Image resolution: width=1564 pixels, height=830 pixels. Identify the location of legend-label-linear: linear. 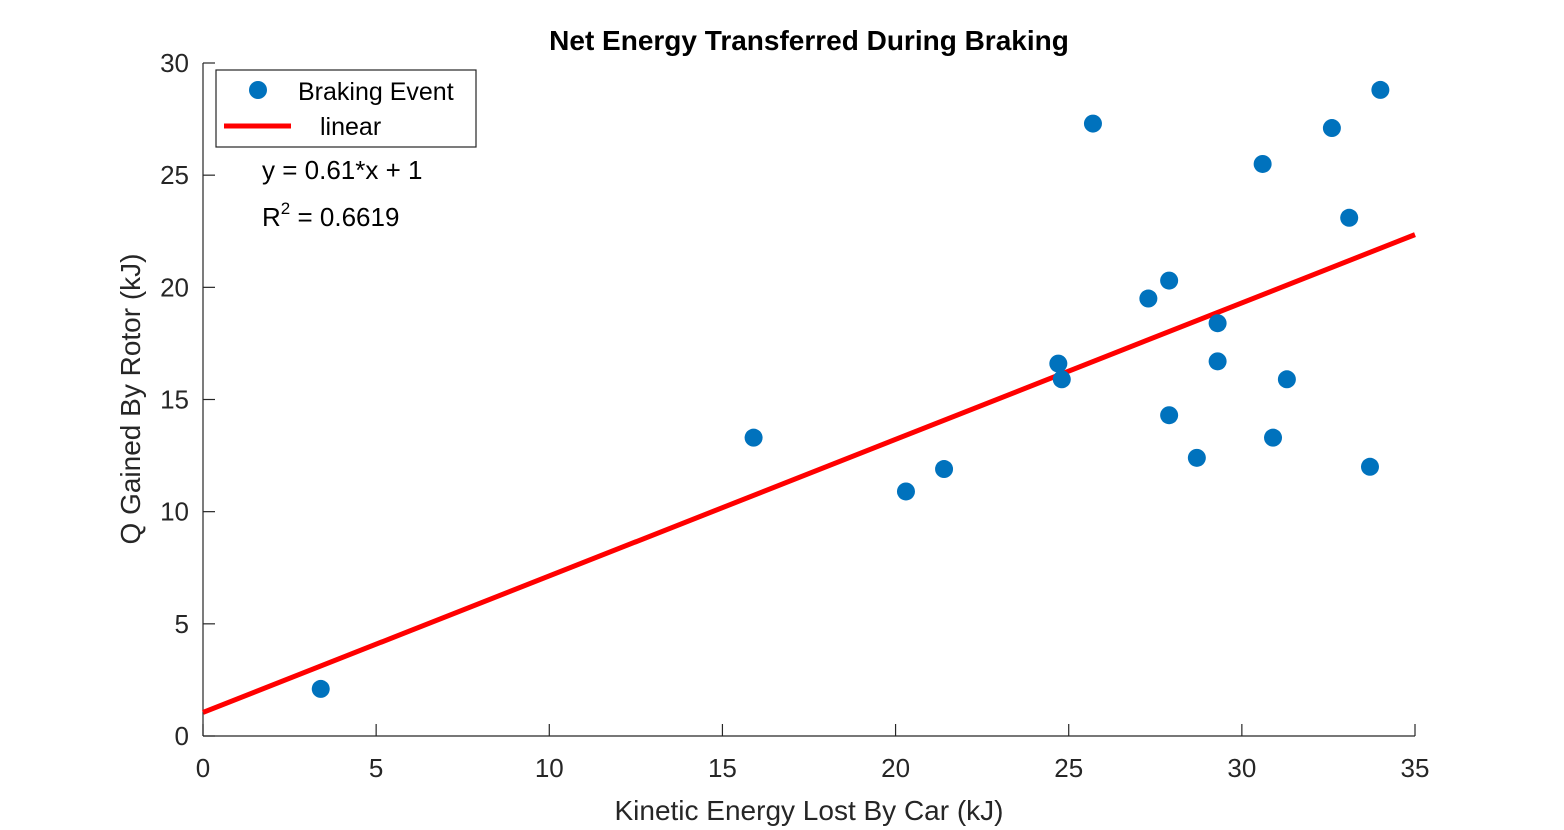
(350, 127).